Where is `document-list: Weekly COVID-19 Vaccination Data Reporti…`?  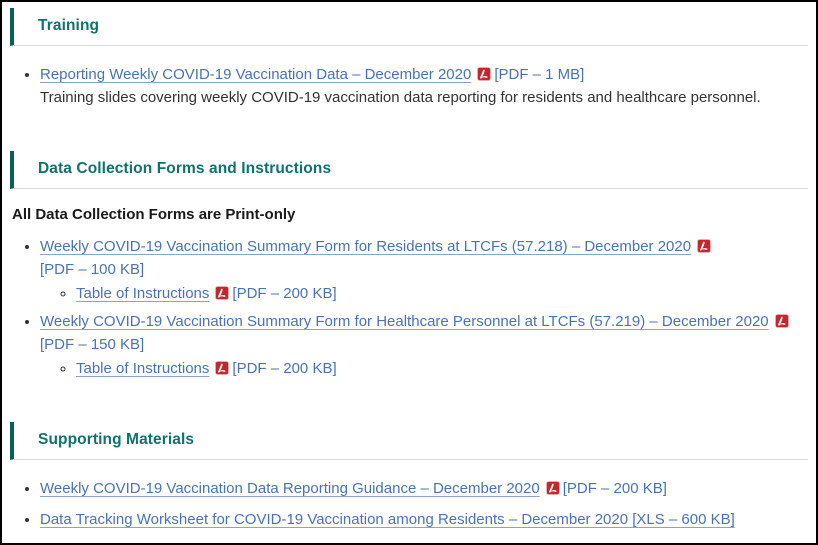
document-list: Weekly COVID-19 Vaccination Data Reporti… is located at coordinates (409, 510).